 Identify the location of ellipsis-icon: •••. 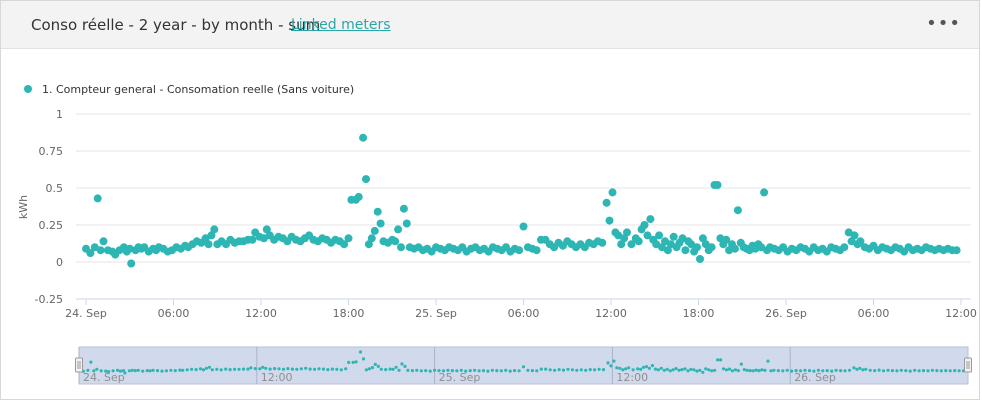
(943, 23).